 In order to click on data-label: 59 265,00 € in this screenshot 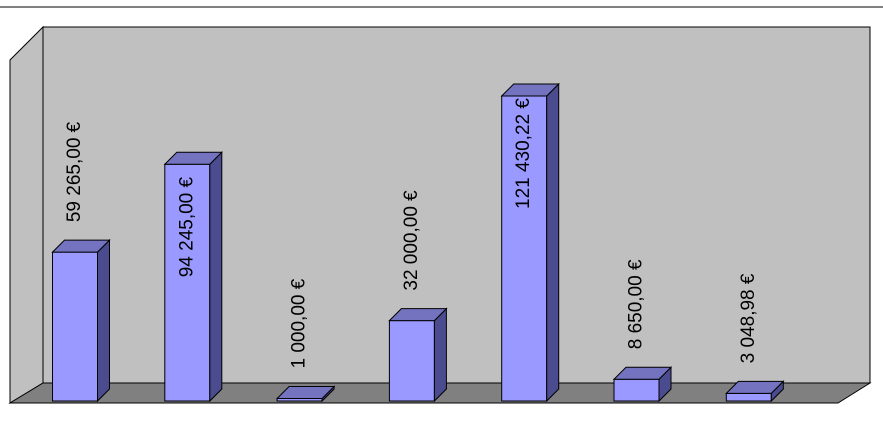, I will do `click(74, 171)`.